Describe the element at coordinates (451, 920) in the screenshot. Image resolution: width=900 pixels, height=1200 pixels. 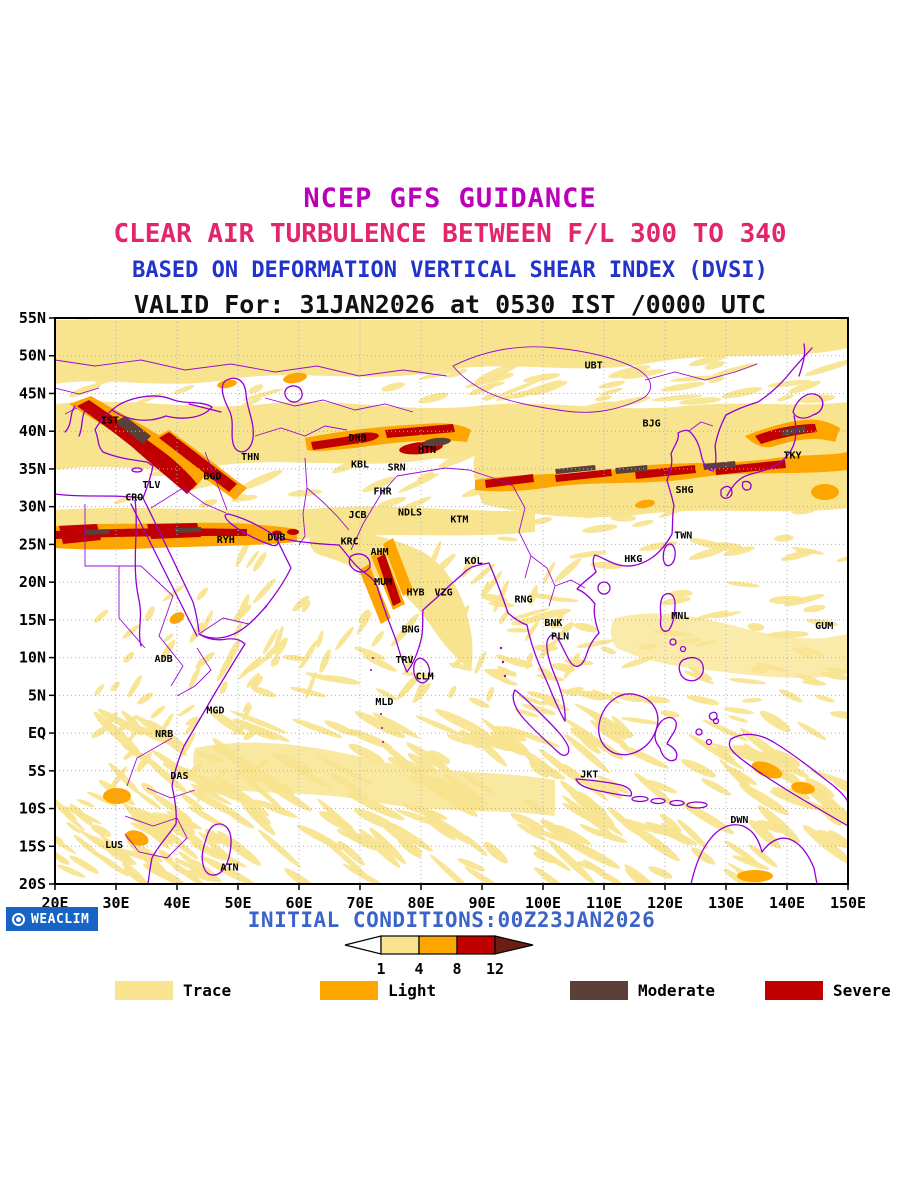
I see `initial-conditions-text: INITIAL CONDITIONS:00Z23JAN2026` at that location.